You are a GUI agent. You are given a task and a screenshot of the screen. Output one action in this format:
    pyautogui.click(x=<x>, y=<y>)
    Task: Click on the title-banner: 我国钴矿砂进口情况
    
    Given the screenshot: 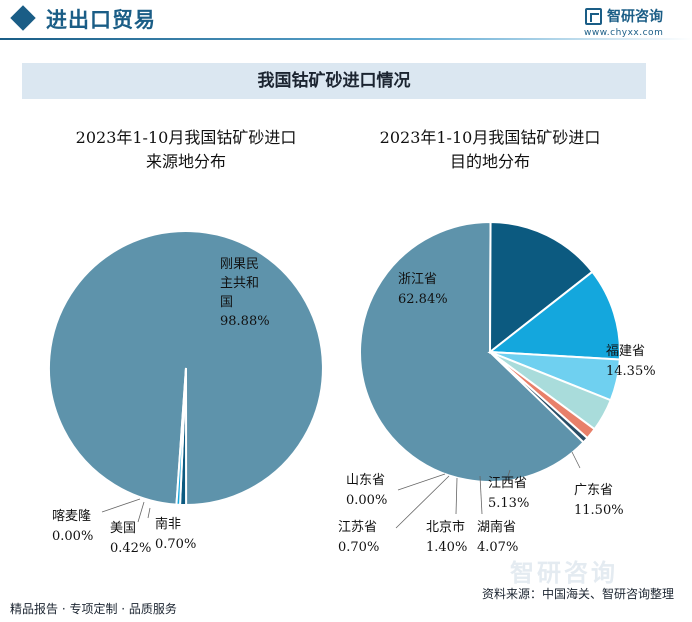 What is the action you would take?
    pyautogui.click(x=334, y=81)
    